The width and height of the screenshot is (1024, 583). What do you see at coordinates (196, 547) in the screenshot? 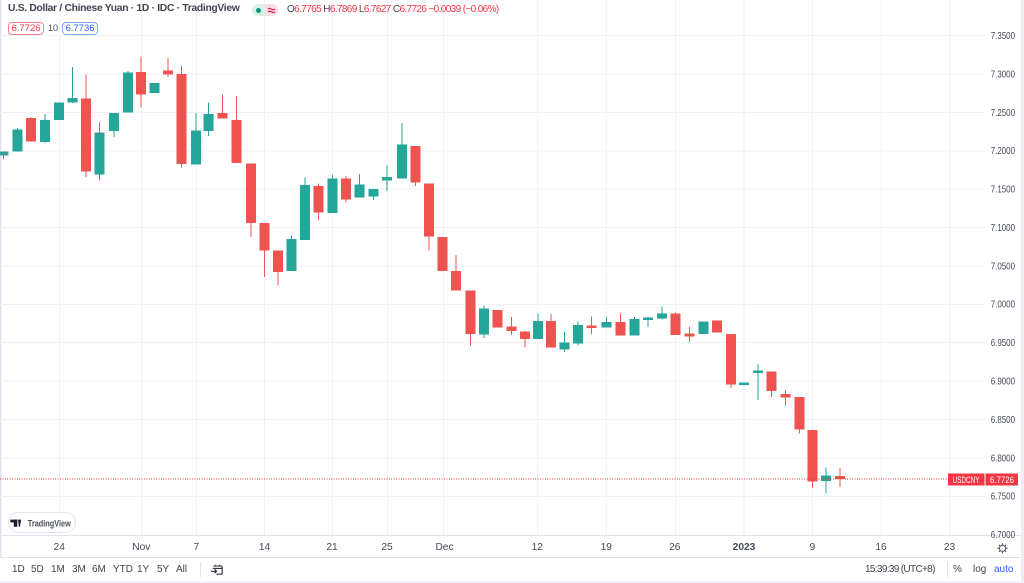
I see `svg-text: 7` at bounding box center [196, 547].